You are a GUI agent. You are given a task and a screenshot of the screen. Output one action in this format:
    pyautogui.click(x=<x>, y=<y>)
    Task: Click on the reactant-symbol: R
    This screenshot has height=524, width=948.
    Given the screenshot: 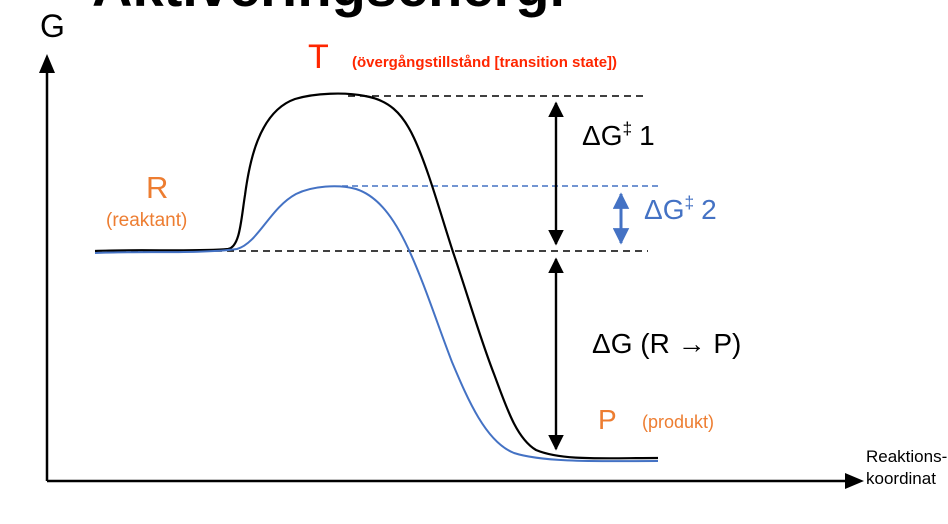 What is the action you would take?
    pyautogui.click(x=157, y=187)
    